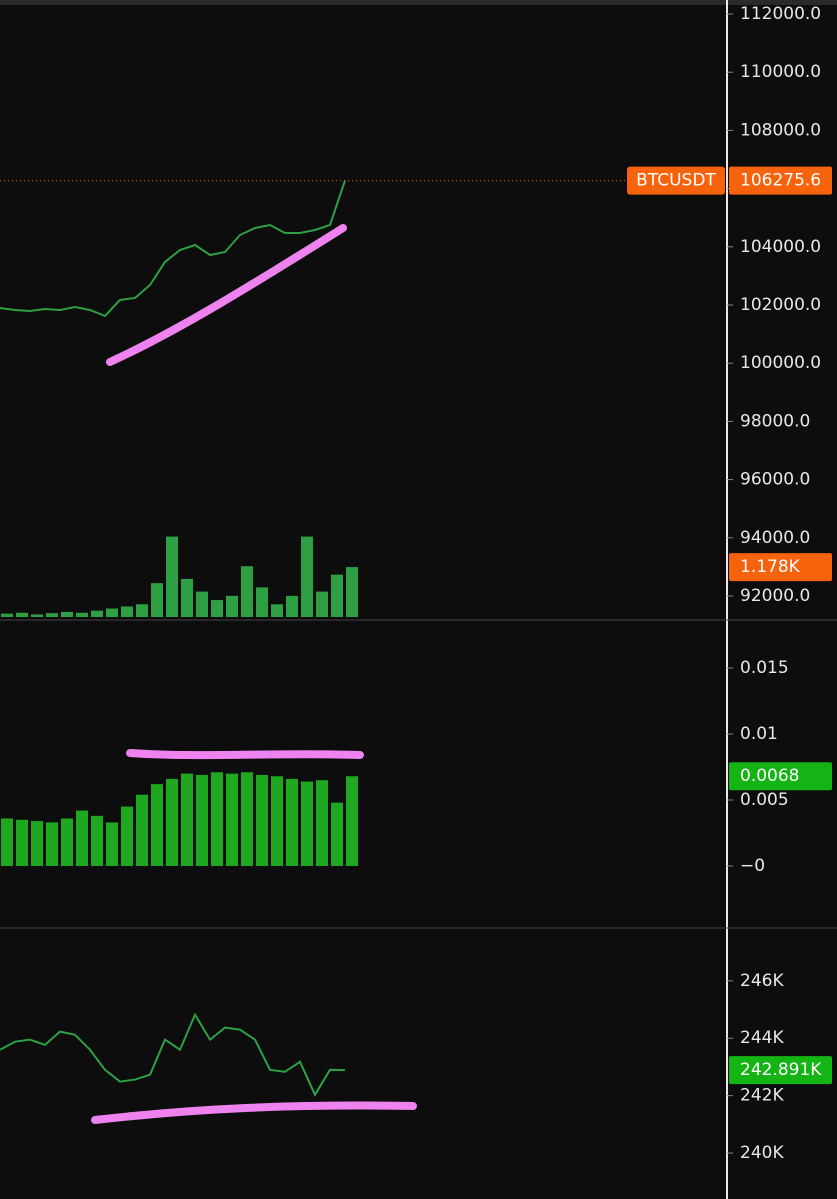  Describe the element at coordinates (780, 247) in the screenshot. I see `y-tick-label: 104000.0` at that location.